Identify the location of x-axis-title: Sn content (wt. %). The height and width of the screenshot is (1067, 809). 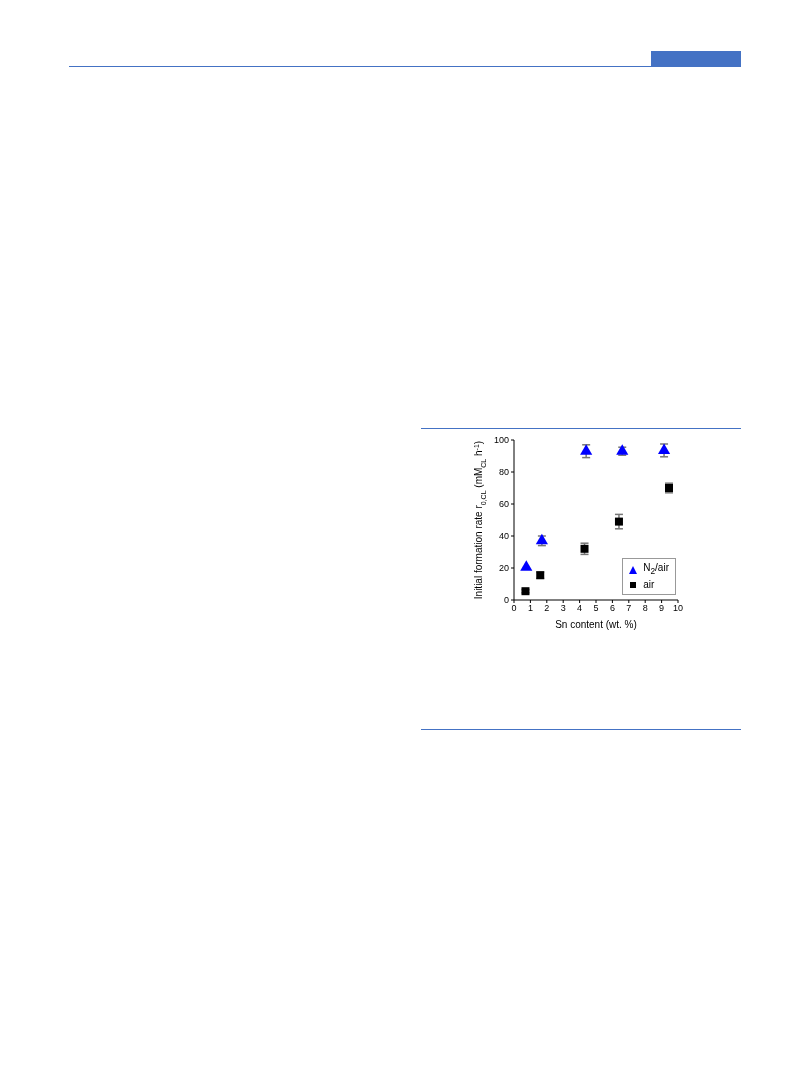
(596, 624).